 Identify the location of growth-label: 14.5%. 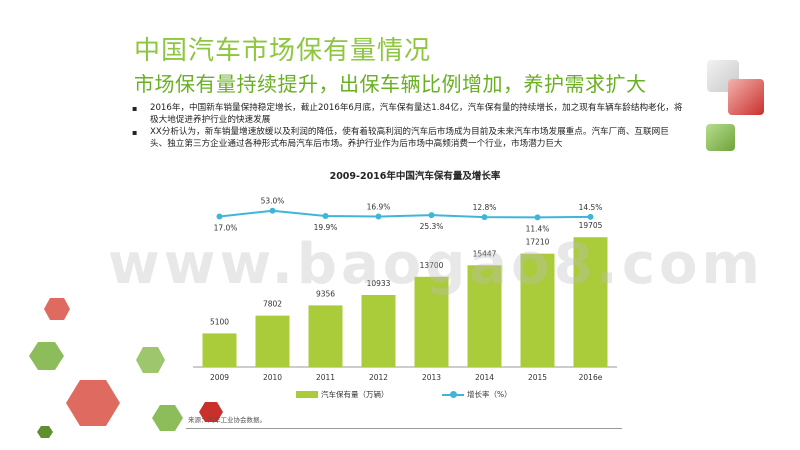
(591, 207).